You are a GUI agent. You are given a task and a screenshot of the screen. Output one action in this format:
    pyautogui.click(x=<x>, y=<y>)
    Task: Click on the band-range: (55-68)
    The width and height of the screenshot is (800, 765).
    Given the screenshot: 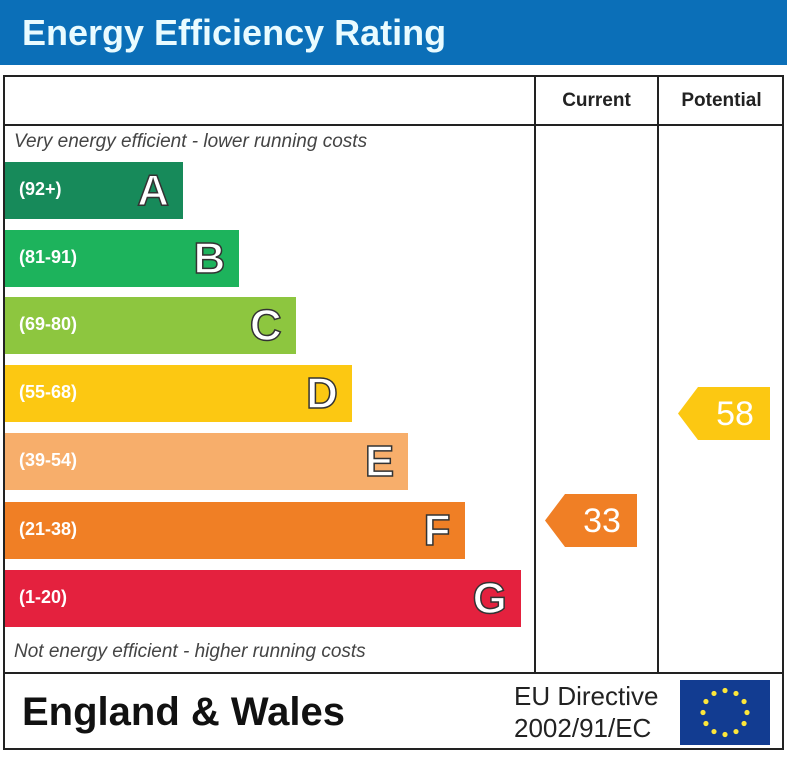 What is the action you would take?
    pyautogui.click(x=48, y=392)
    